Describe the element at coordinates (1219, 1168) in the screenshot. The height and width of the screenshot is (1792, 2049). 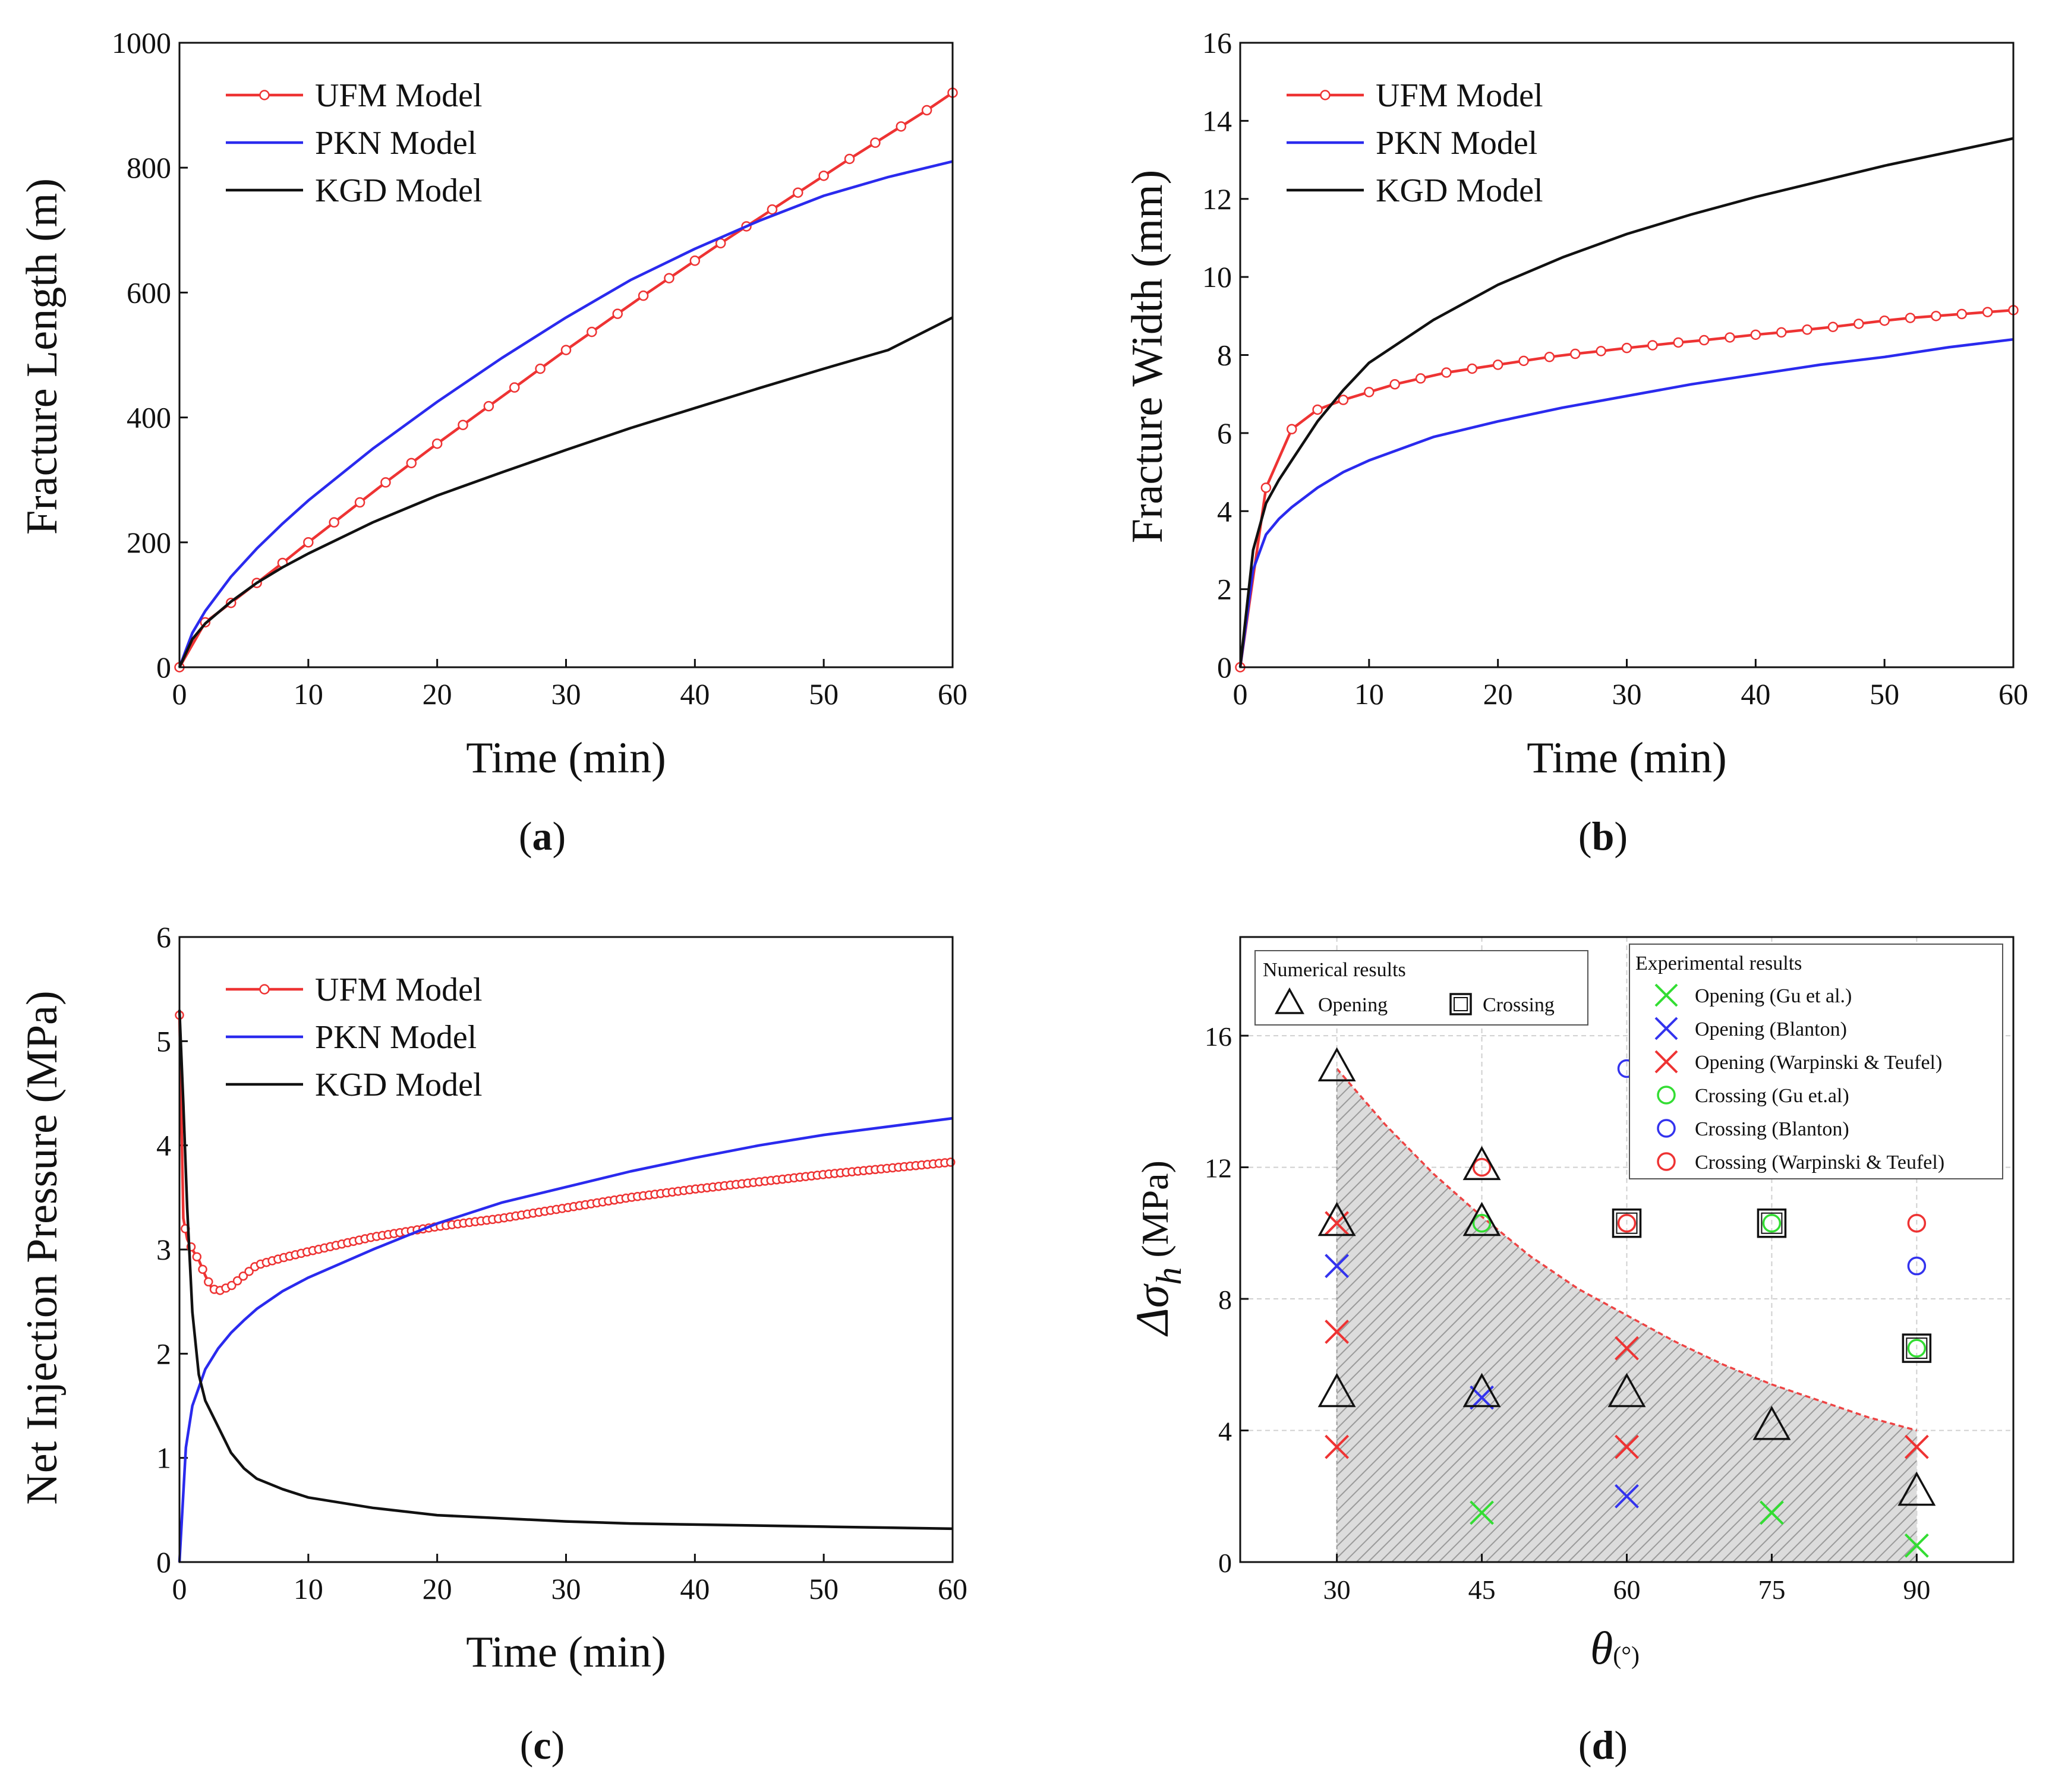
I see `y-tick-label: 12` at that location.